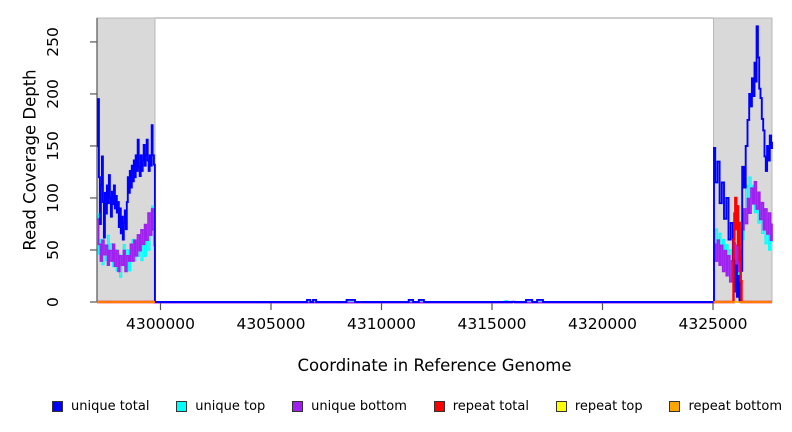 This screenshot has height=432, width=792. Describe the element at coordinates (160, 324) in the screenshot. I see `x-tick-label: 4300000` at that location.